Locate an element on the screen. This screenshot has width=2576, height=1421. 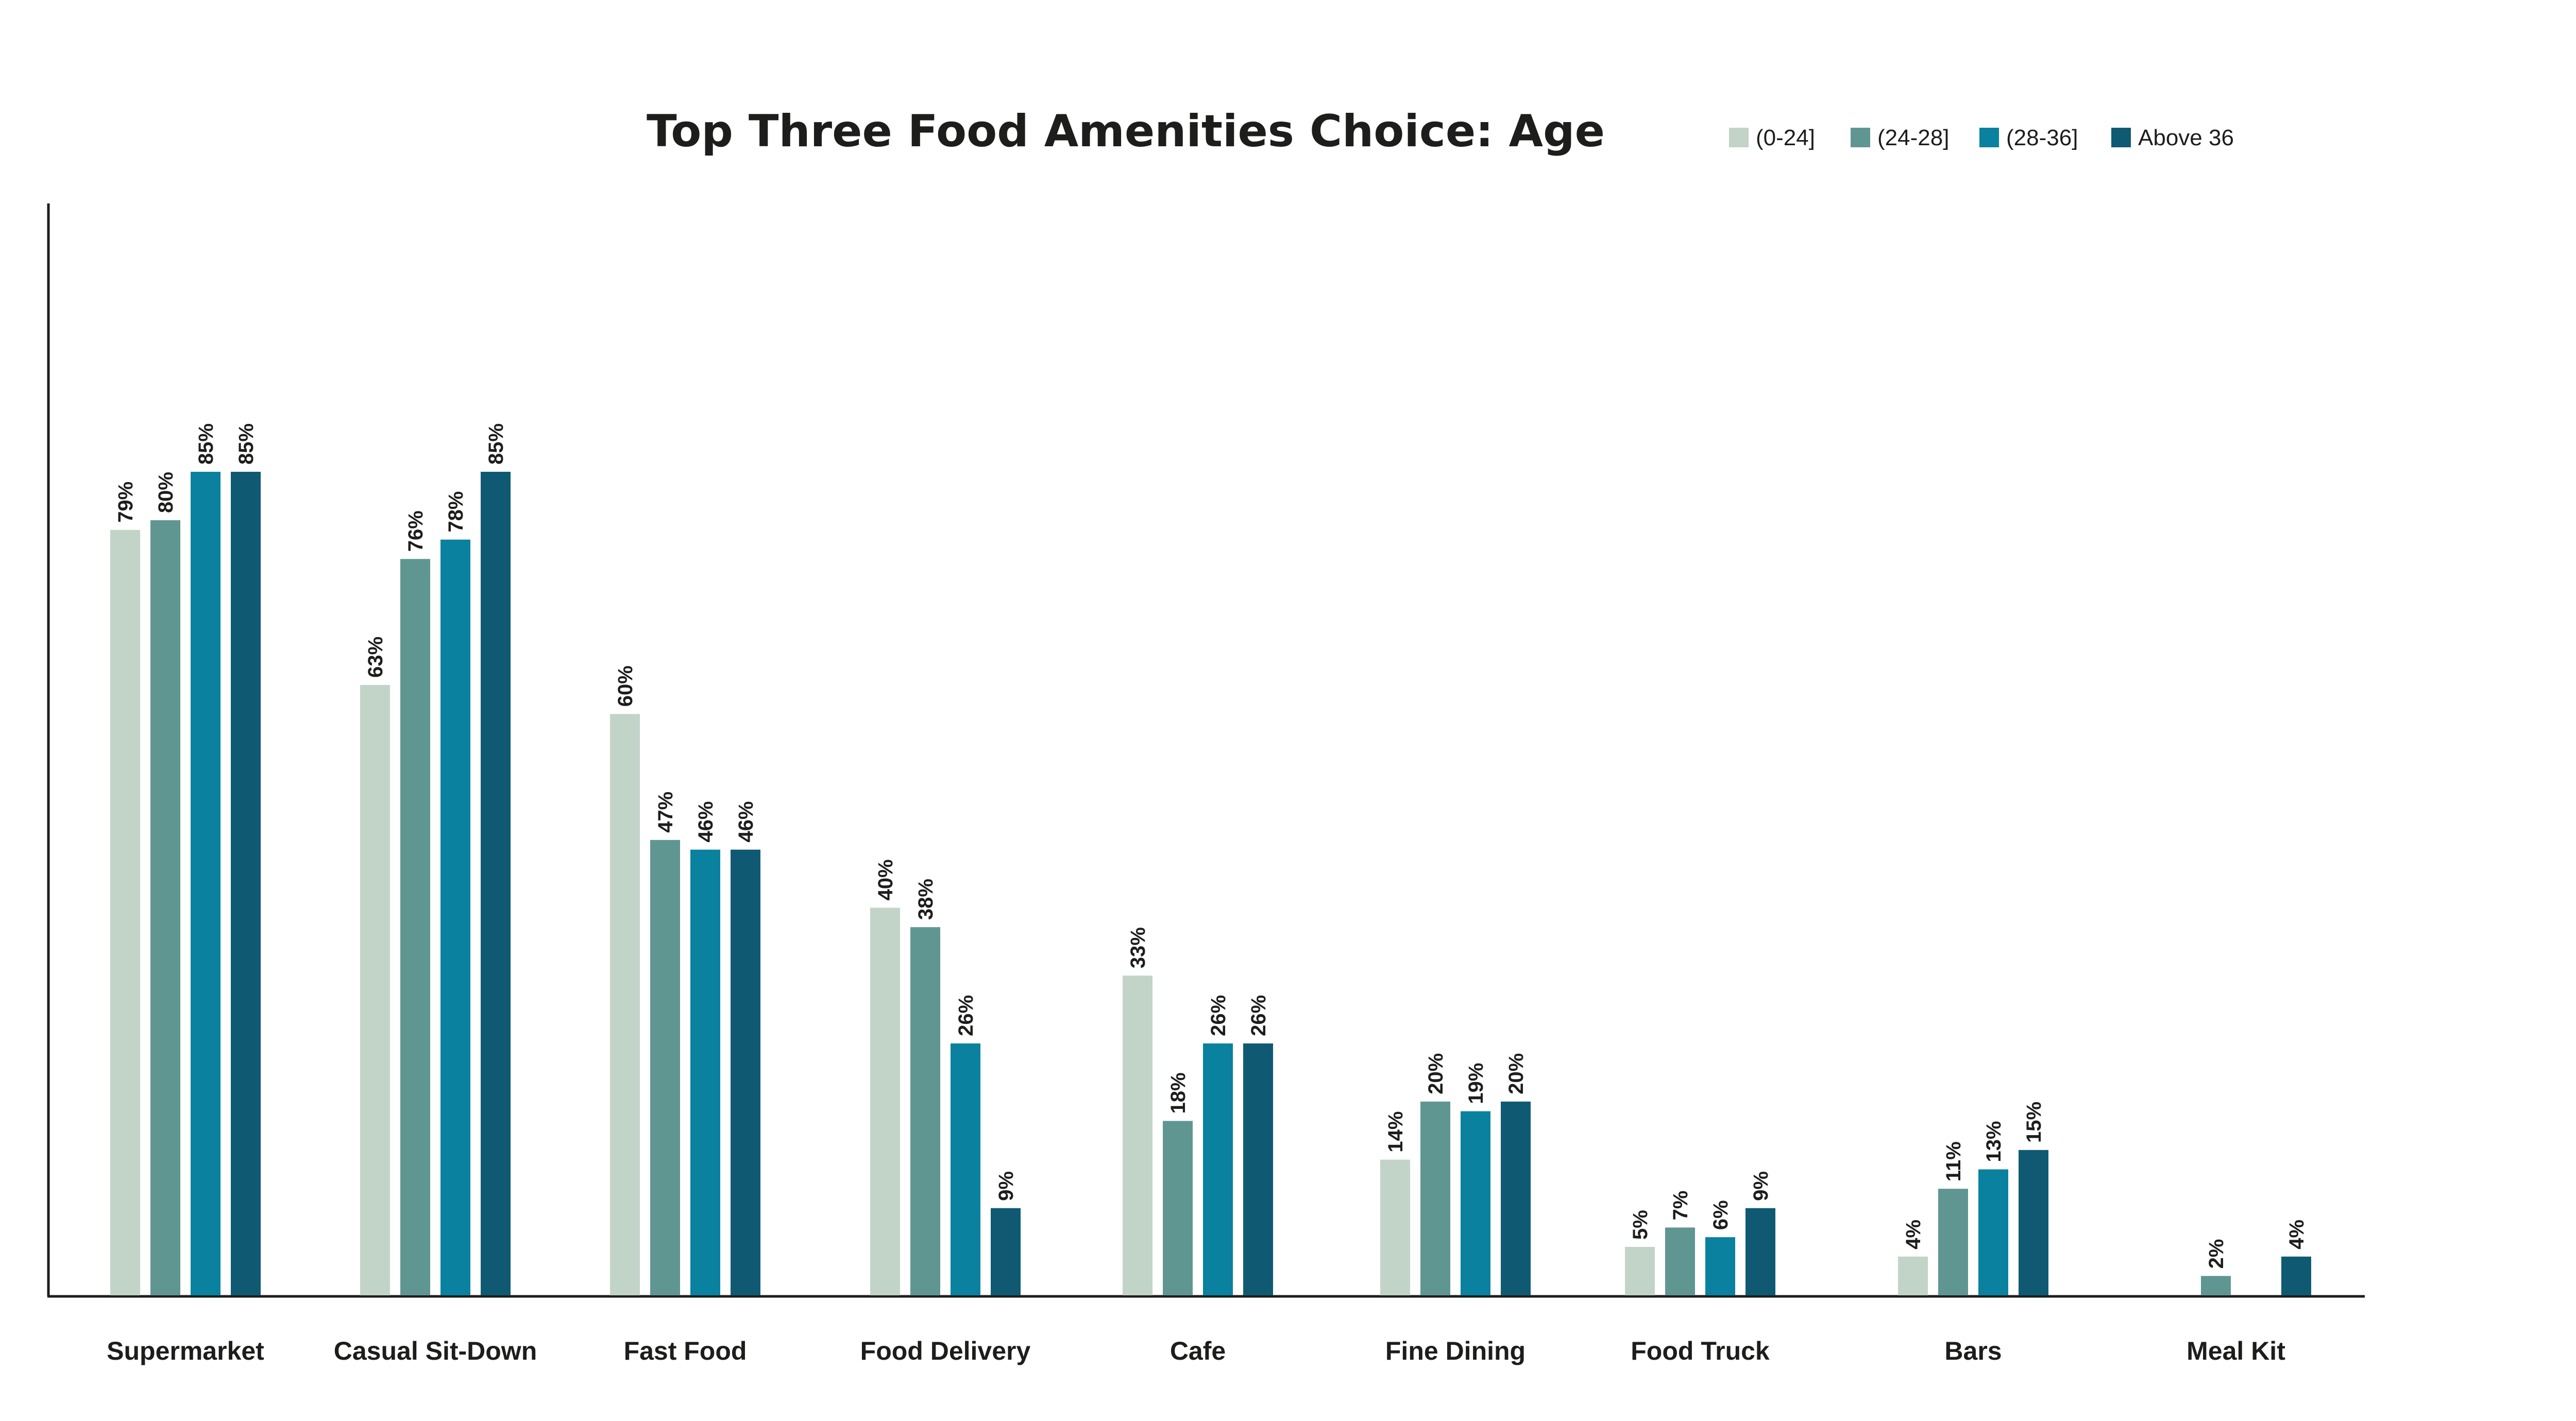
value-label-food-delivery-0-24: 40% is located at coordinates (885, 879).